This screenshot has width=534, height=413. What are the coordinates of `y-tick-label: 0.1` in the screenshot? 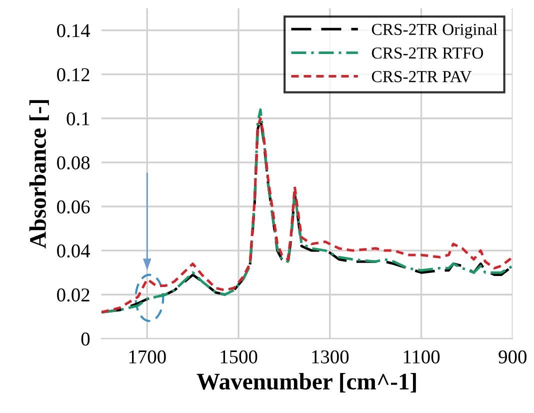 It's located at (78, 119).